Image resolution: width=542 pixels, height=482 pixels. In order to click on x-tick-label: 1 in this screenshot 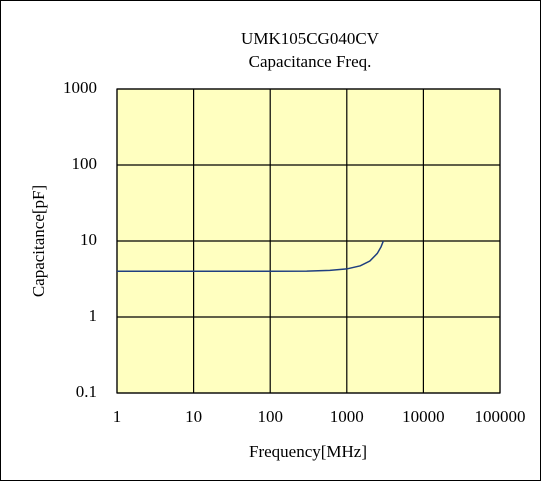, I will do `click(117, 416)`.